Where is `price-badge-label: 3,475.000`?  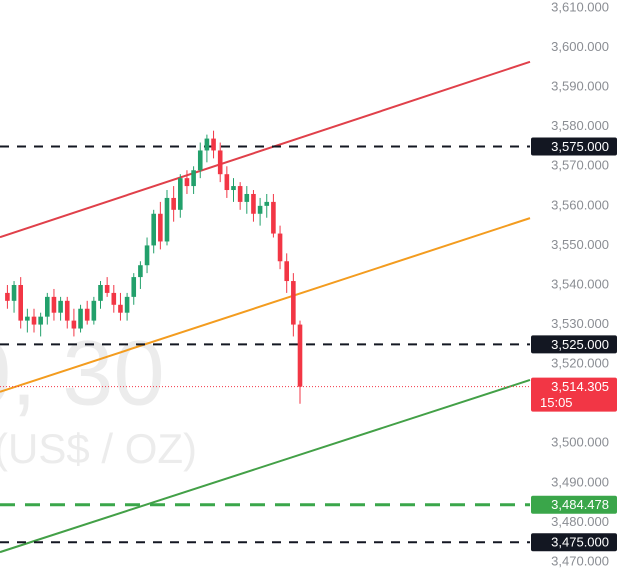
price-badge-label: 3,475.000 is located at coordinates (580, 542).